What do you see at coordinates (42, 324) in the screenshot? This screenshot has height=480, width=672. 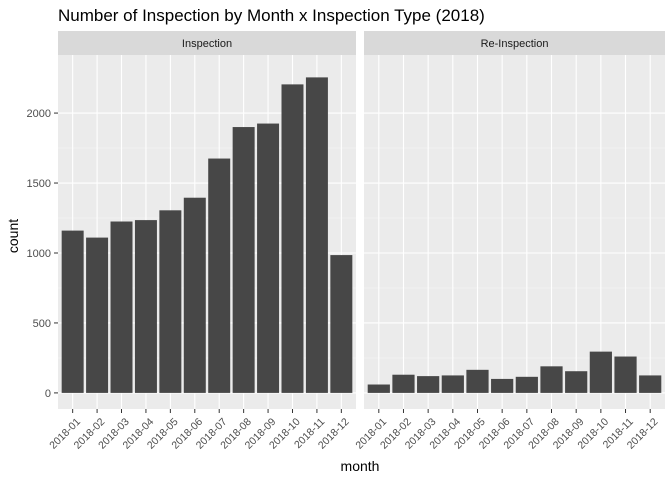 I see `y-tick-label: 500` at bounding box center [42, 324].